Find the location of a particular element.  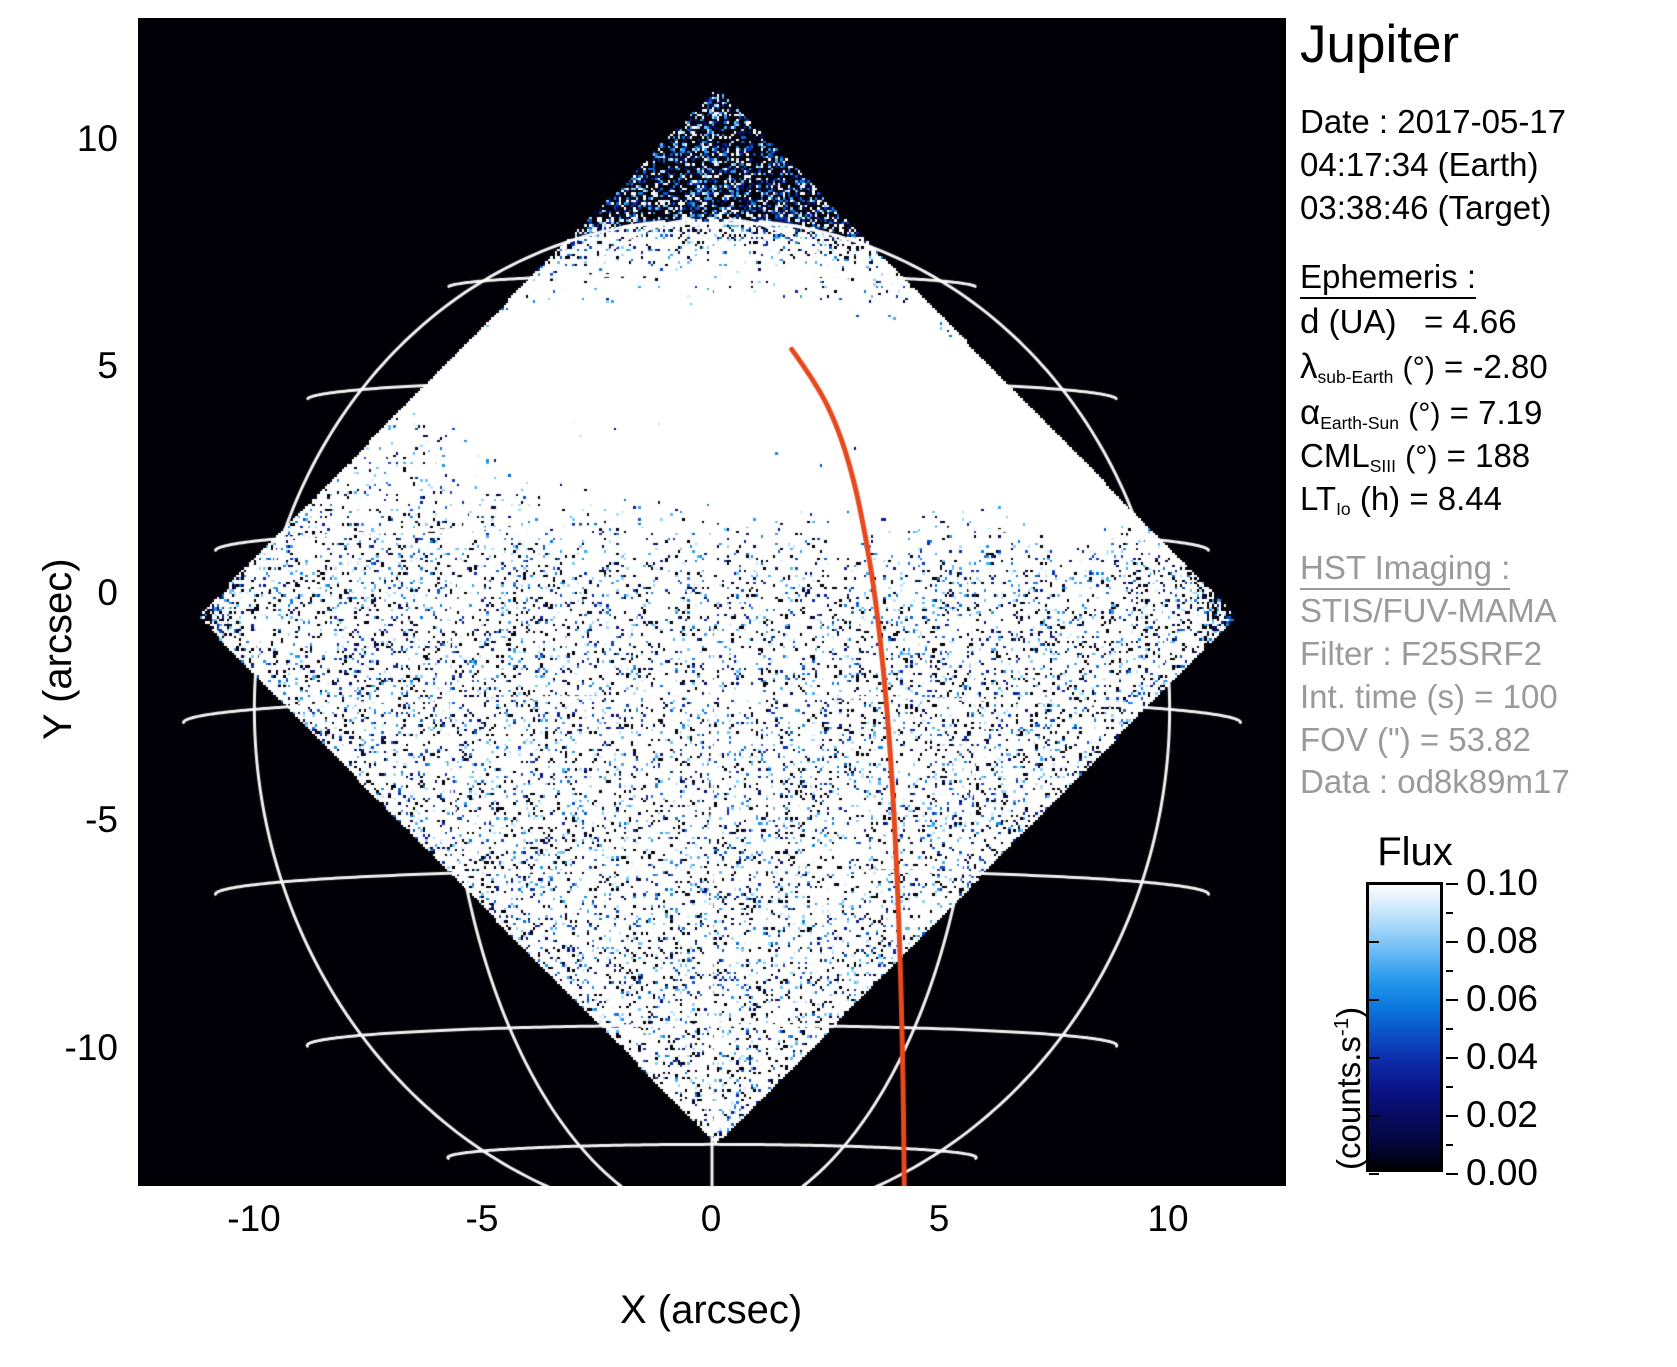

x-tick-label: 10 is located at coordinates (1168, 1218).